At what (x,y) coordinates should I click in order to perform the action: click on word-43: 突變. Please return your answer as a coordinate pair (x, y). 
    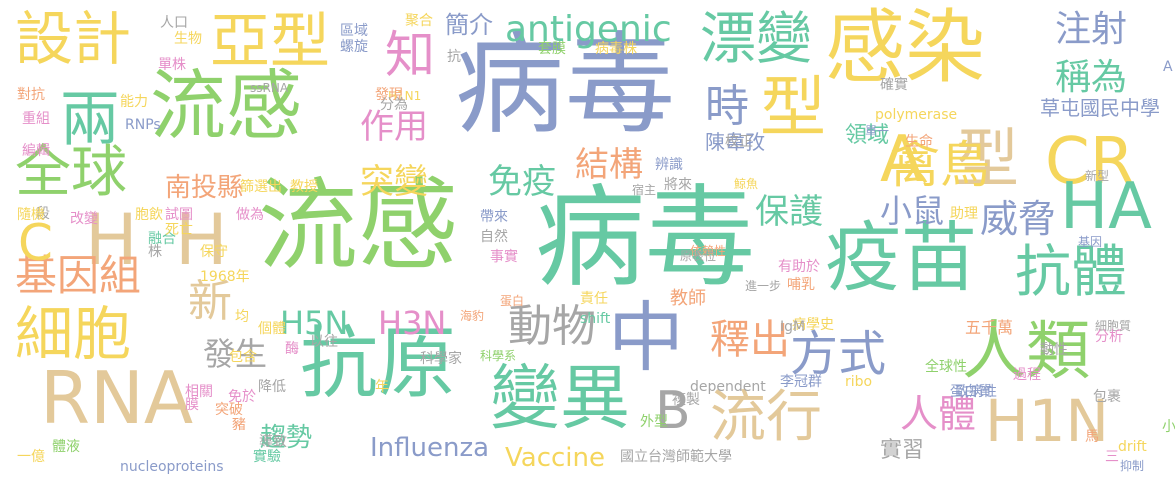
    Looking at the image, I should click on (394, 182).